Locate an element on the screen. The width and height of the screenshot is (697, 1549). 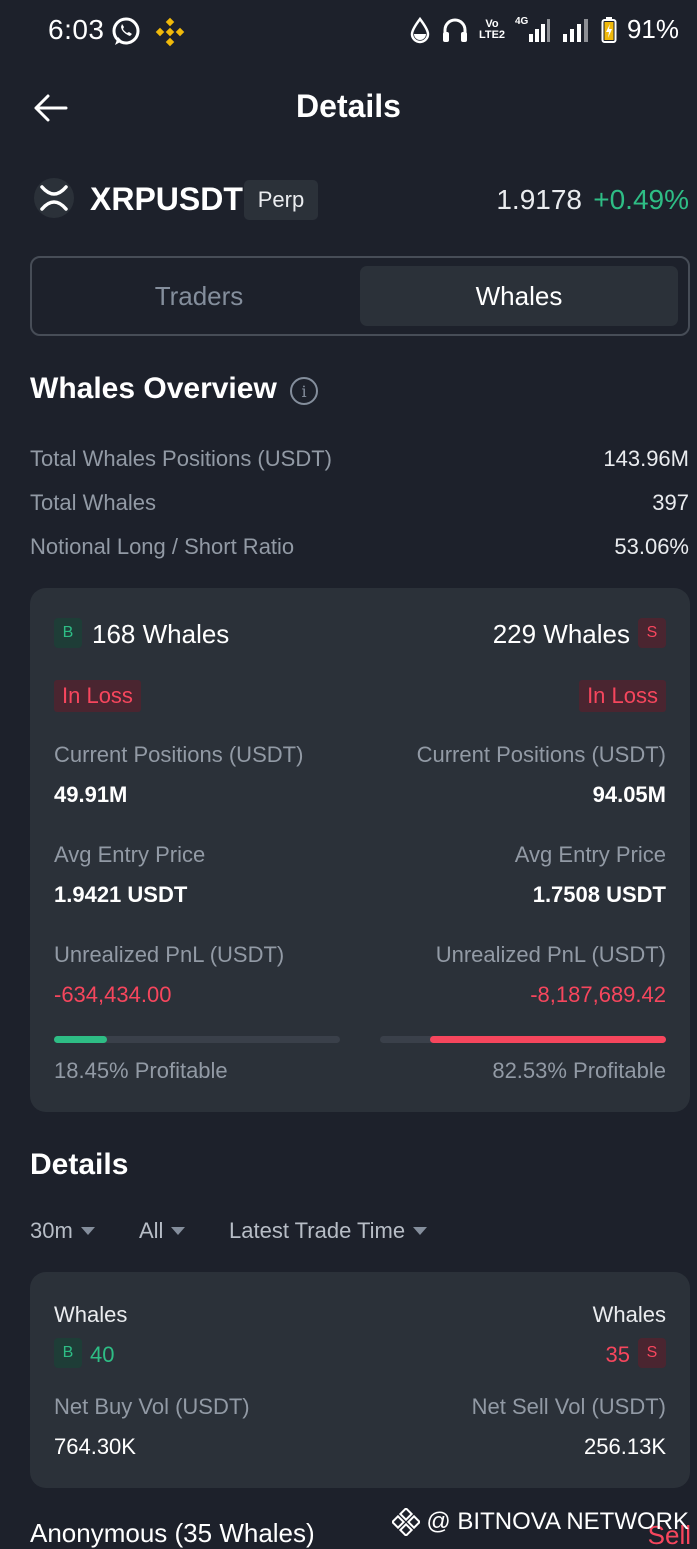
battery-percent: 91% is located at coordinates (652, 29).